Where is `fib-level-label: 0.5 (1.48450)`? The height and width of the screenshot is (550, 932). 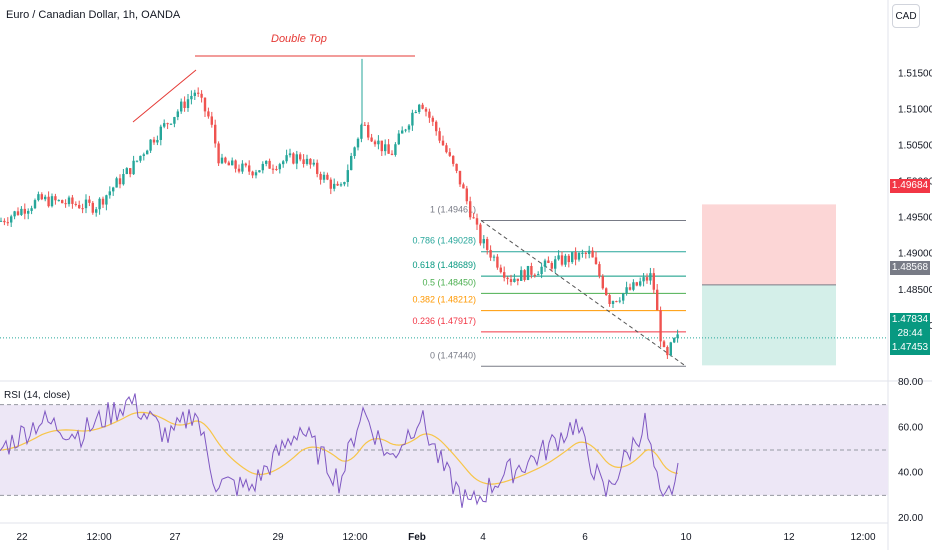 fib-level-label: 0.5 (1.48450) is located at coordinates (449, 282).